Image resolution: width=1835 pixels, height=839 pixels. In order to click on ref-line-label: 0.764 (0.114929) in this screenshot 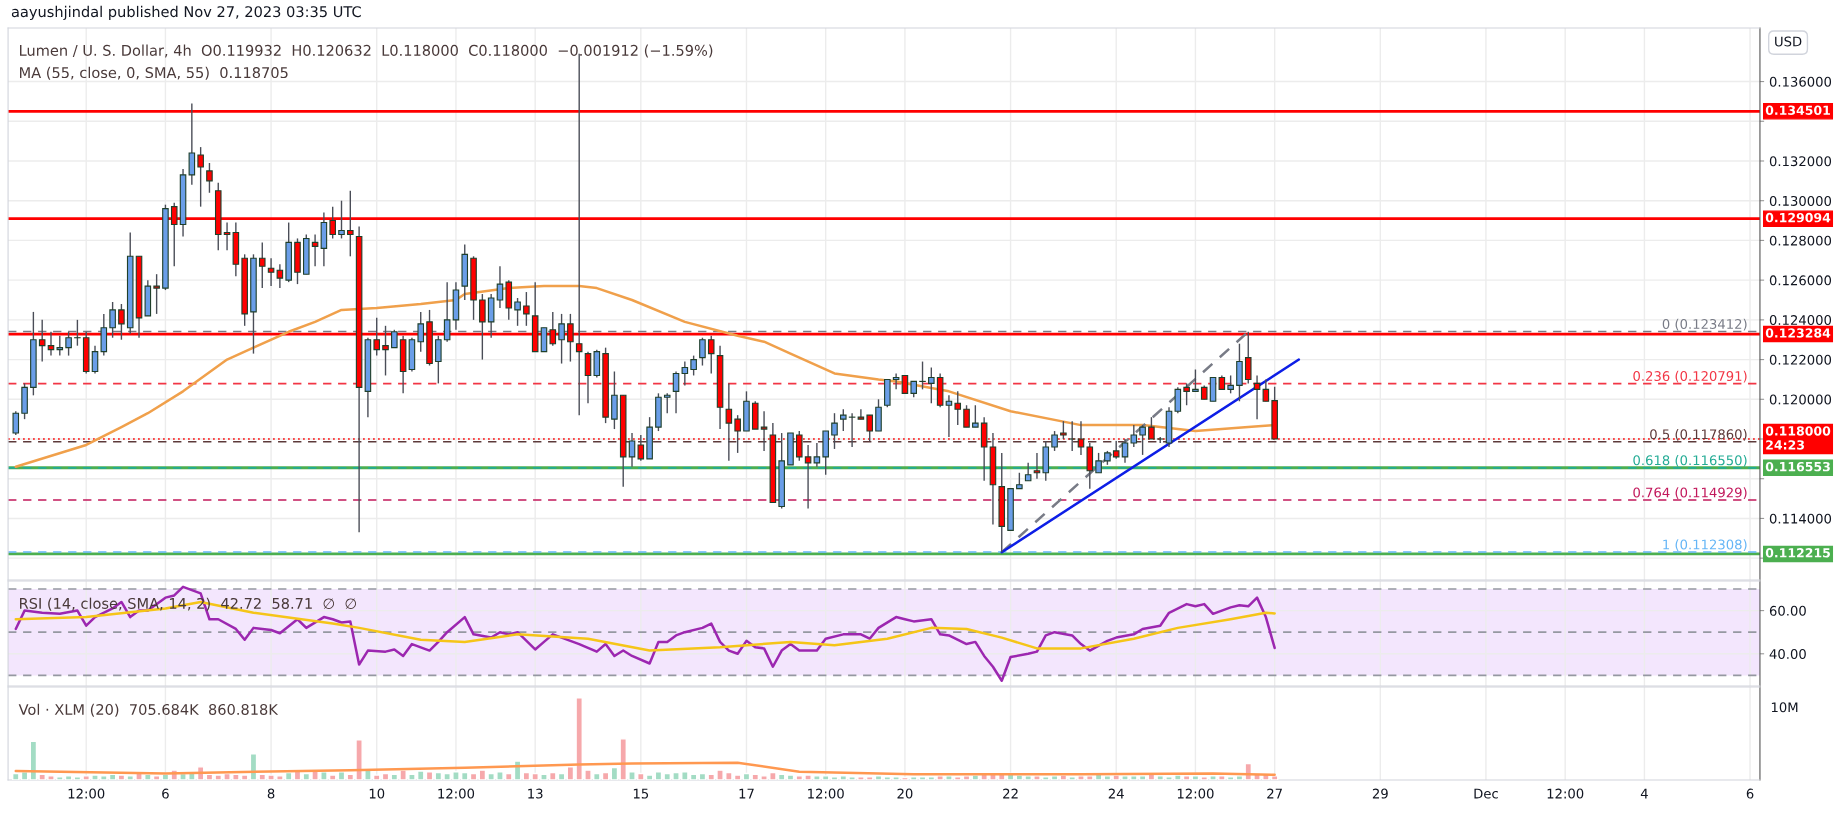, I will do `click(1690, 493)`.